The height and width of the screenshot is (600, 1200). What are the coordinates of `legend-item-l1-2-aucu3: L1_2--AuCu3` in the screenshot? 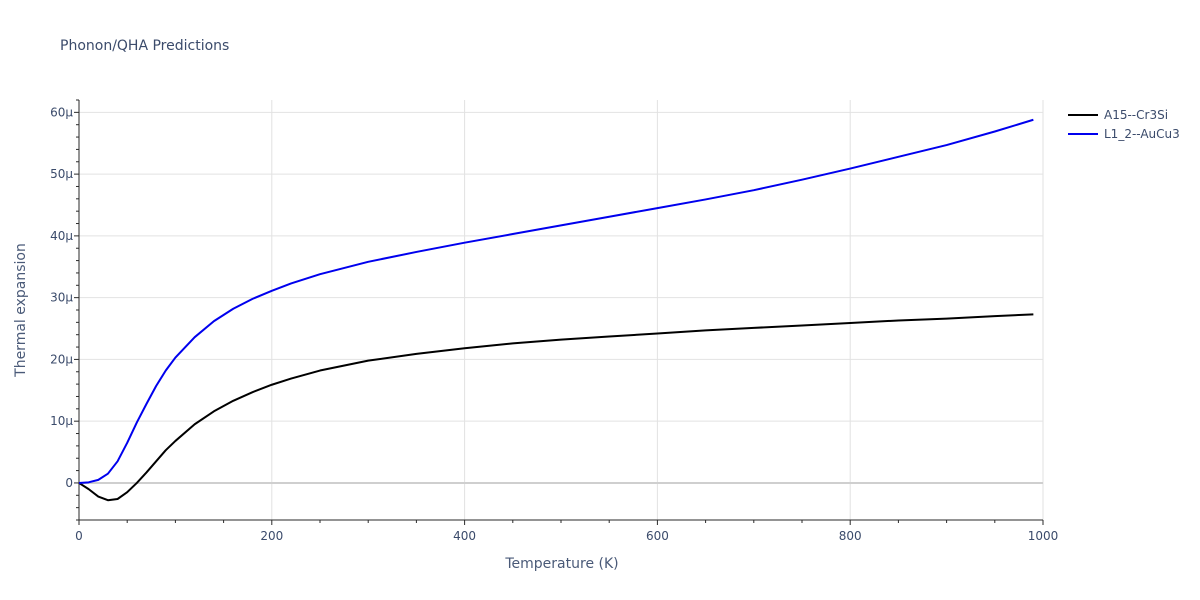 It's located at (1124, 134).